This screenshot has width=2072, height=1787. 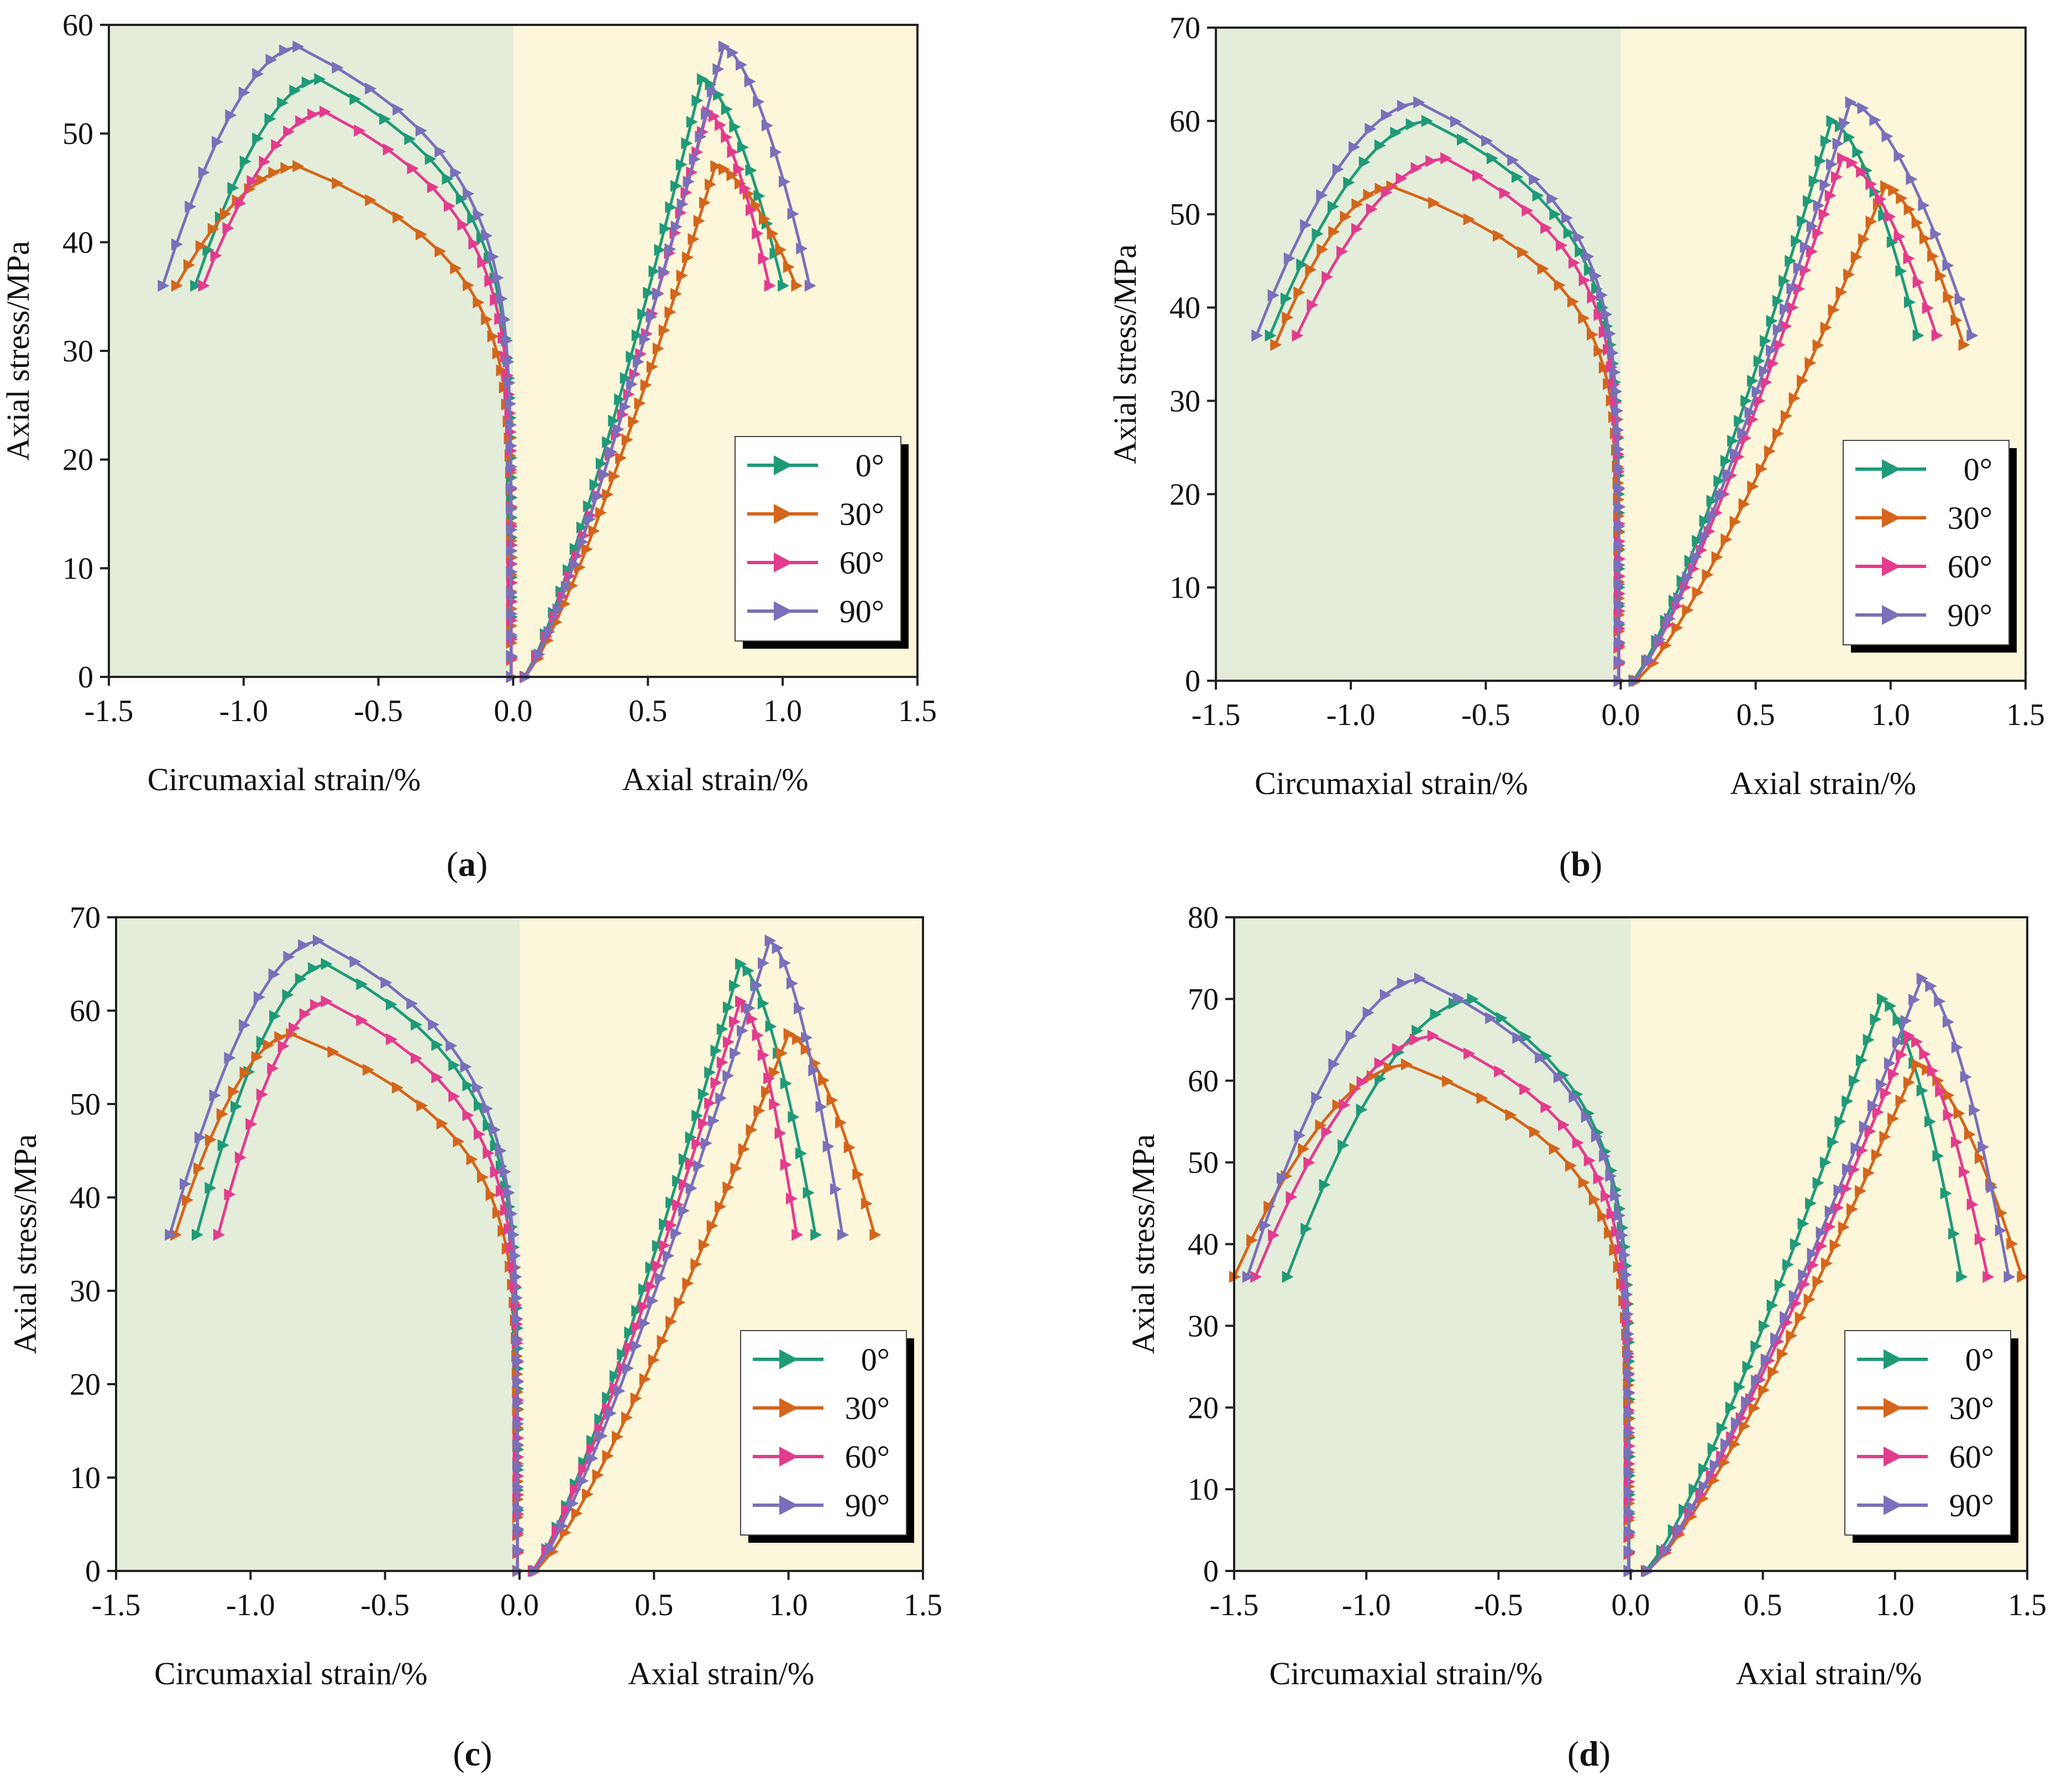 I want to click on panel-caption: (a), so click(x=467, y=864).